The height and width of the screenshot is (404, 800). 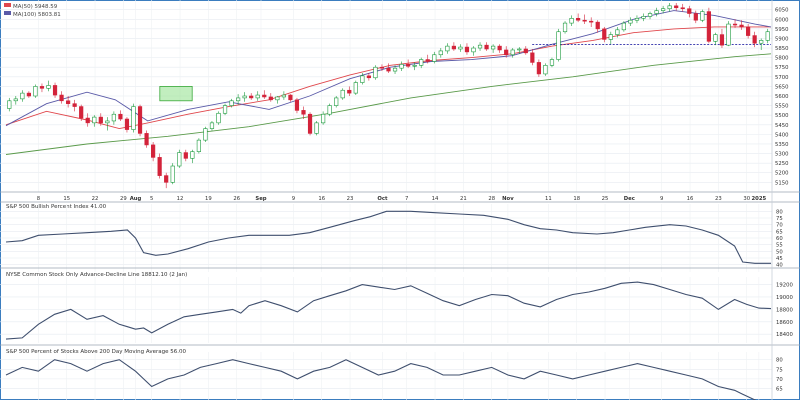 I want to click on bullish-percent-line, so click(x=388, y=237).